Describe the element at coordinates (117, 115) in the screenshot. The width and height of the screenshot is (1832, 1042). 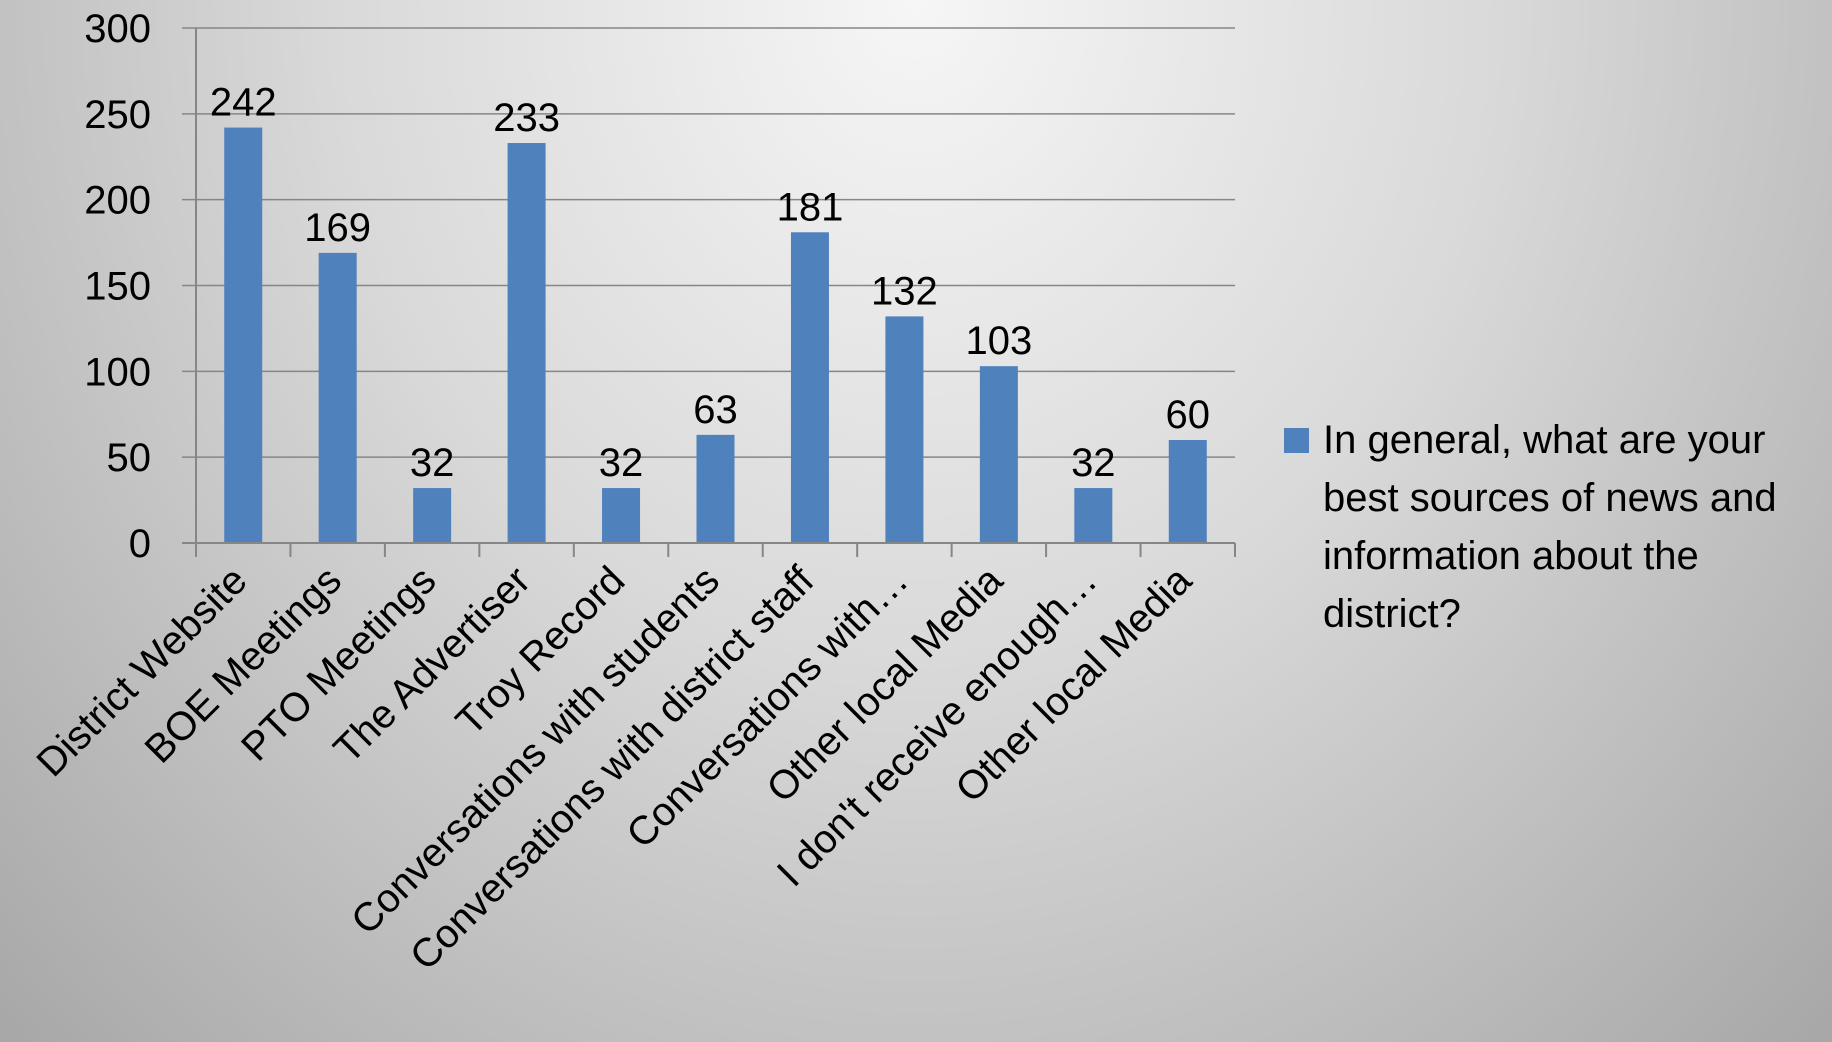
I see `y-tick-label: 250` at that location.